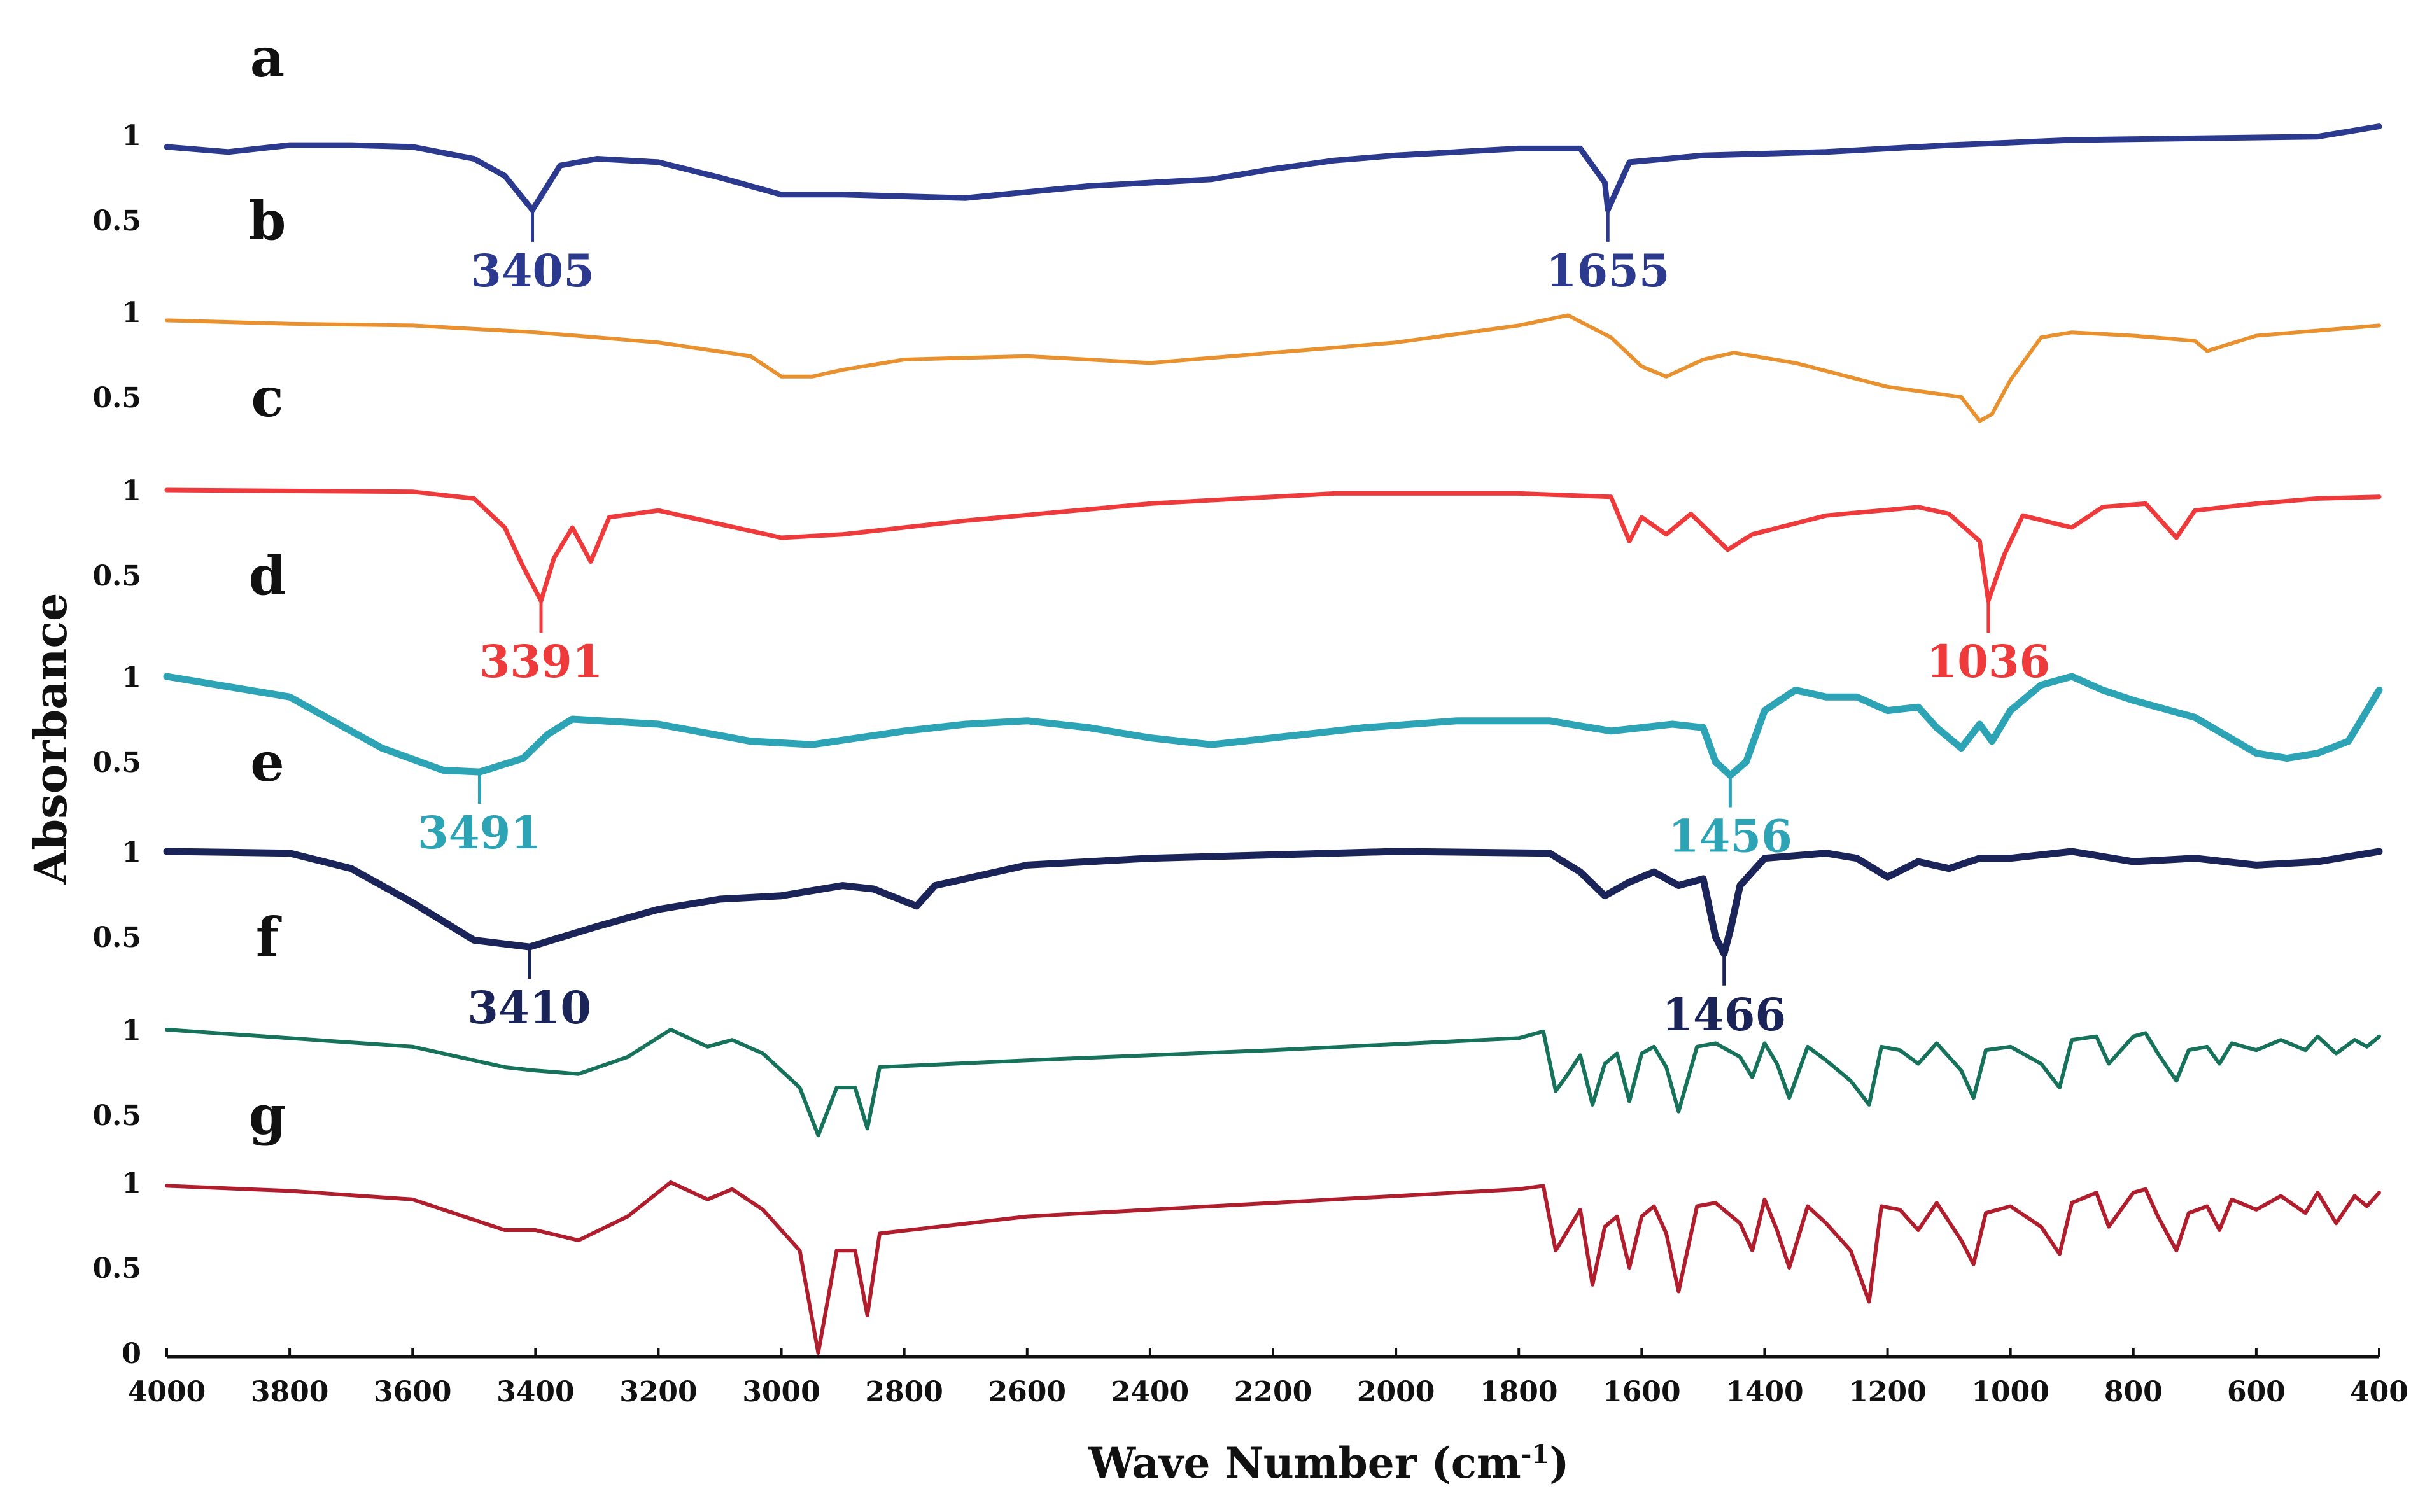  Describe the element at coordinates (1027, 1392) in the screenshot. I see `x-tick-label: 2600` at that location.